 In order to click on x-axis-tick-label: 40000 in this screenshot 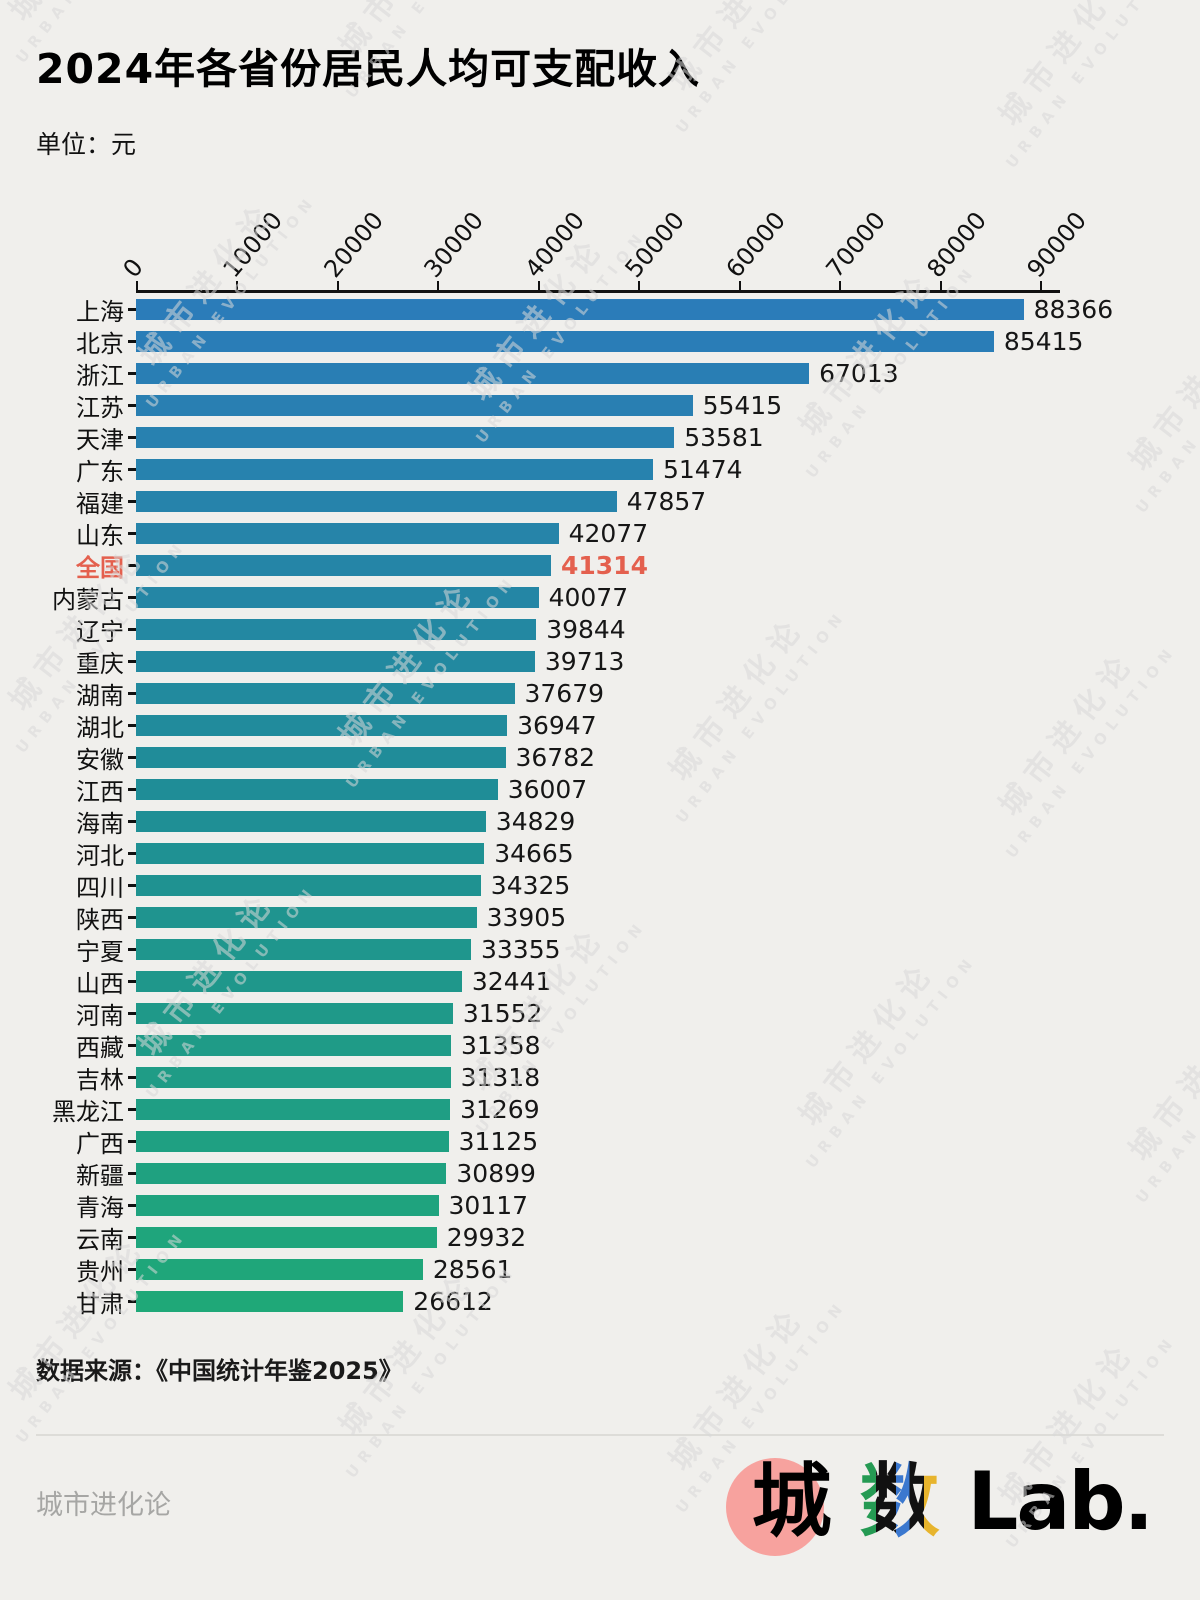, I will do `click(554, 245)`.